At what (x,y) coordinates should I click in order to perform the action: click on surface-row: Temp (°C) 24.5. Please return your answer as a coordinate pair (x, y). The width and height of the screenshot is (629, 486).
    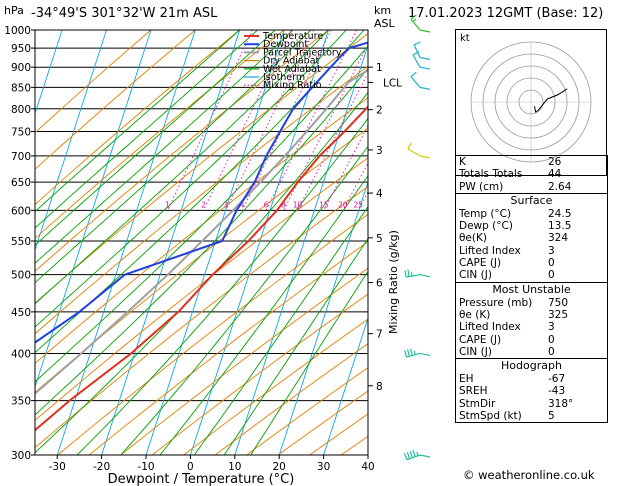
    Looking at the image, I should click on (531, 214).